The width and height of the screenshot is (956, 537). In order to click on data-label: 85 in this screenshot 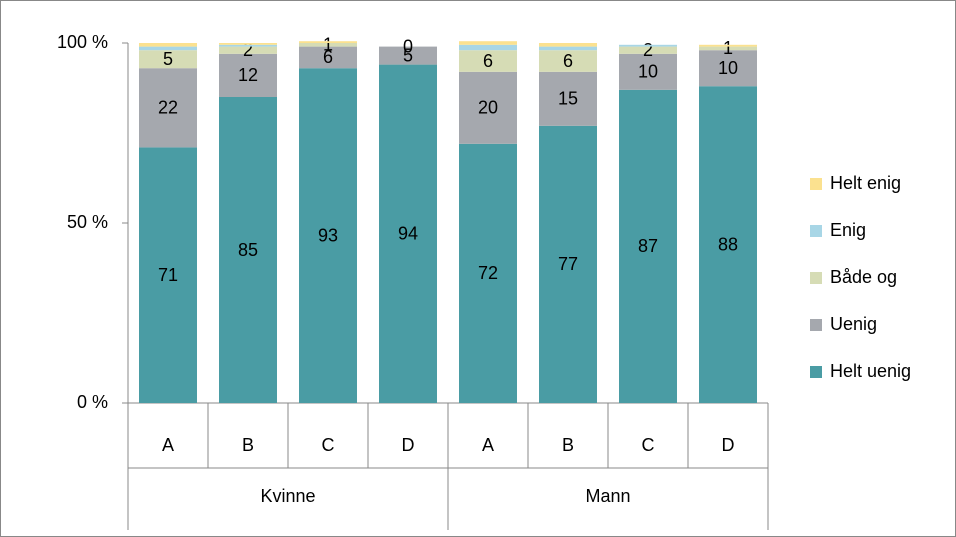, I will do `click(248, 250)`.